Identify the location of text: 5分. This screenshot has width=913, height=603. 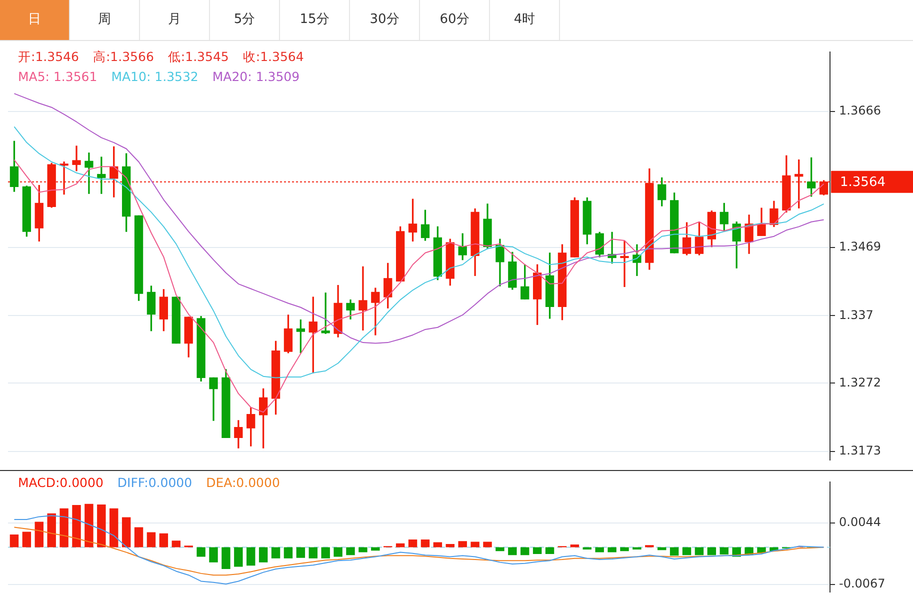
(245, 20).